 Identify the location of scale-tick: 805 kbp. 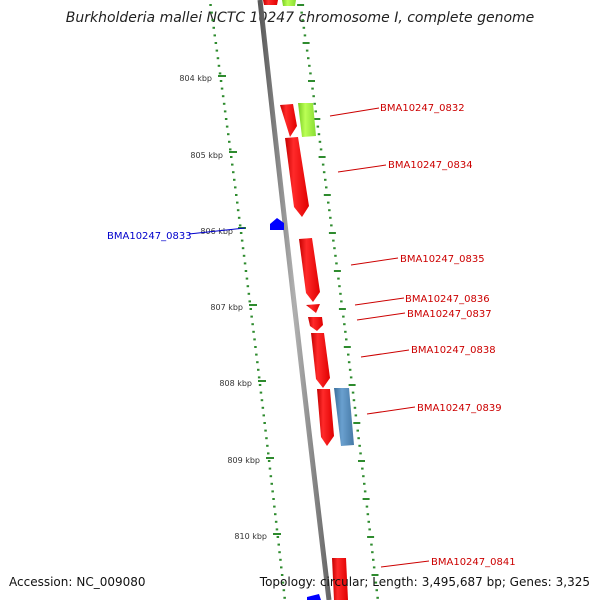
(213, 155).